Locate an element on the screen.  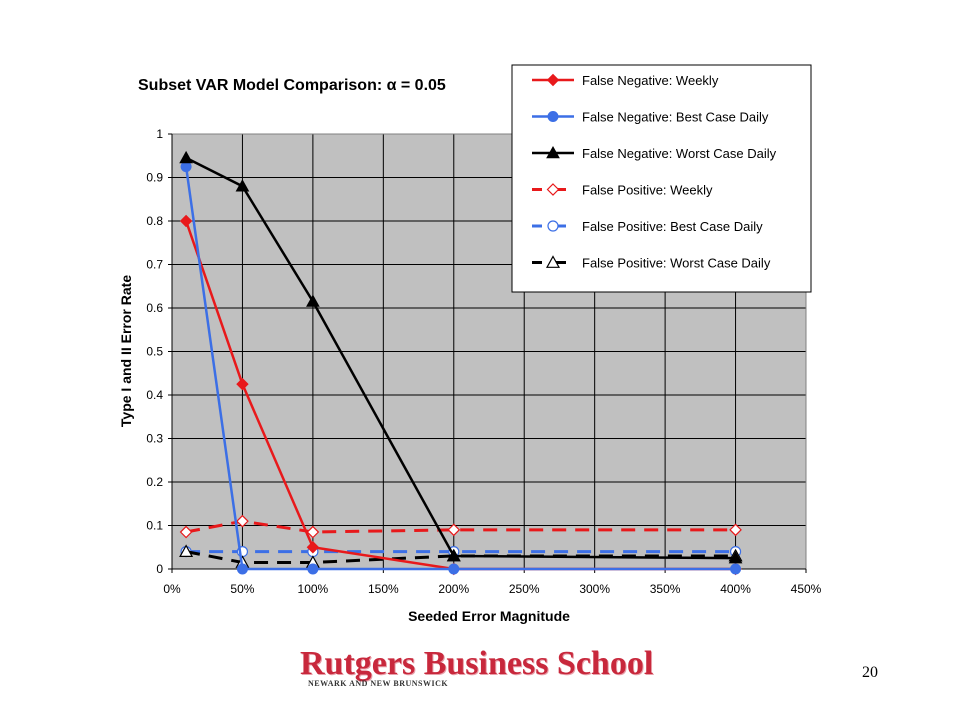
x-tick-label: 200% is located at coordinates (453, 589).